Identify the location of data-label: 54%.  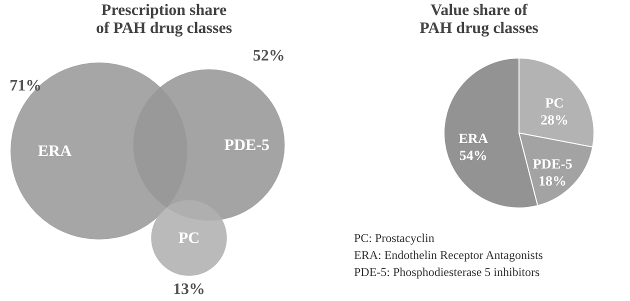
(473, 156).